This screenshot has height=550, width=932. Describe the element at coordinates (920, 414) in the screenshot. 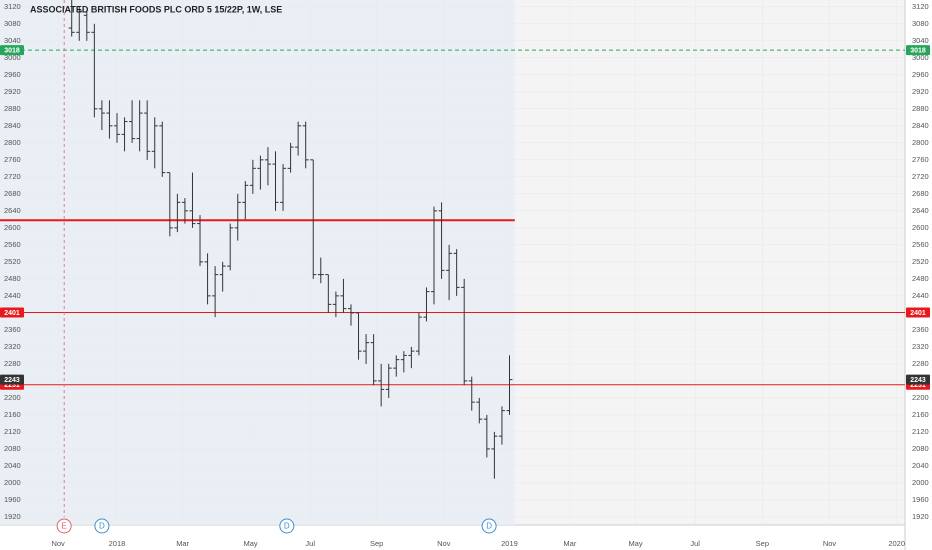

I see `y-tick-label: 2160` at that location.